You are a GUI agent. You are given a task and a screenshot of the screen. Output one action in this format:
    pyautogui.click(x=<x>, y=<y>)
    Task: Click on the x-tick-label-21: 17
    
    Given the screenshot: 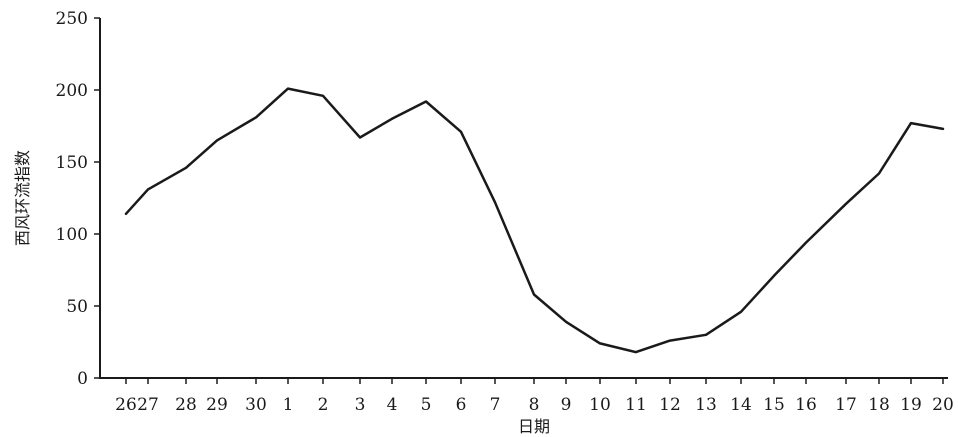 What is the action you would take?
    pyautogui.click(x=846, y=405)
    